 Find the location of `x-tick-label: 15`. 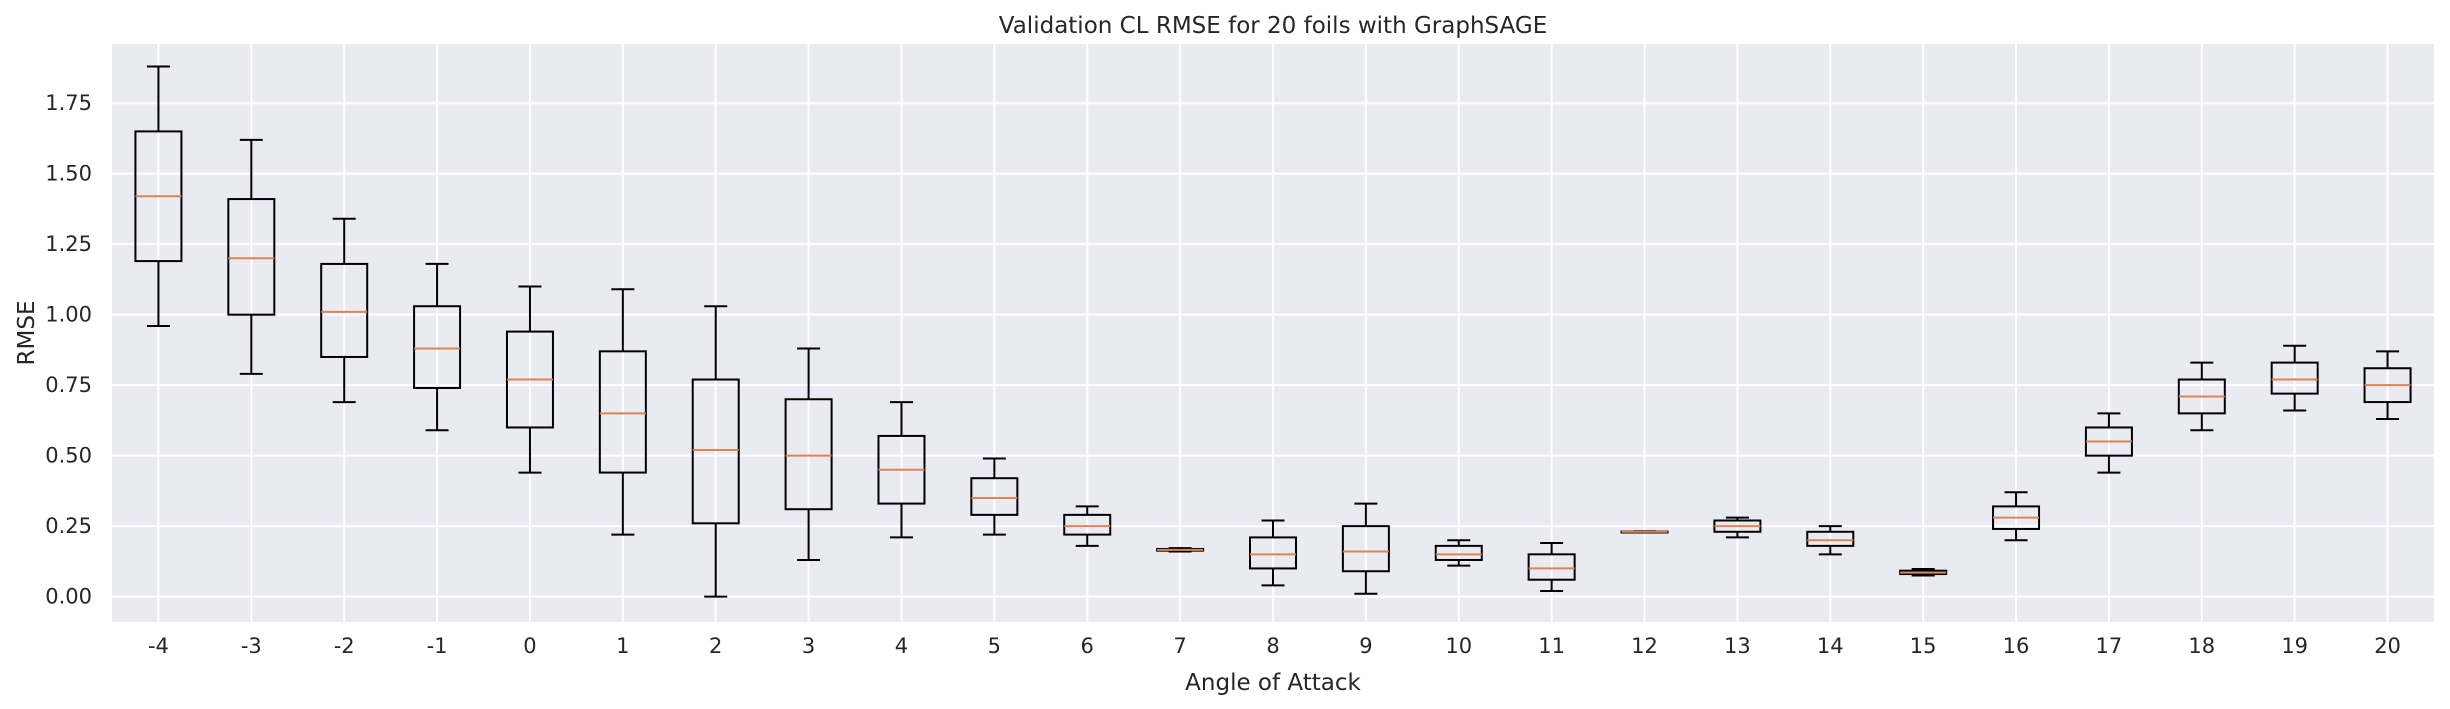

x-tick-label: 15 is located at coordinates (1923, 646).